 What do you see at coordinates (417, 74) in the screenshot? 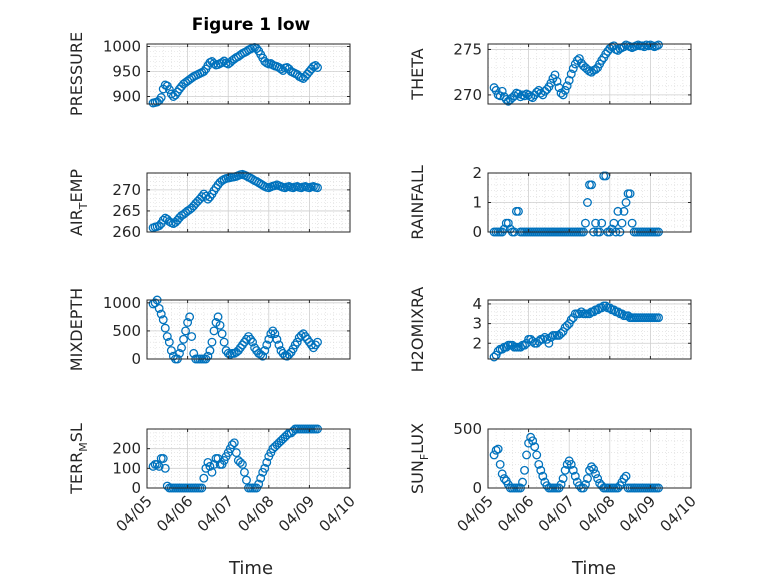
I see `y-axis-label: THETA` at bounding box center [417, 74].